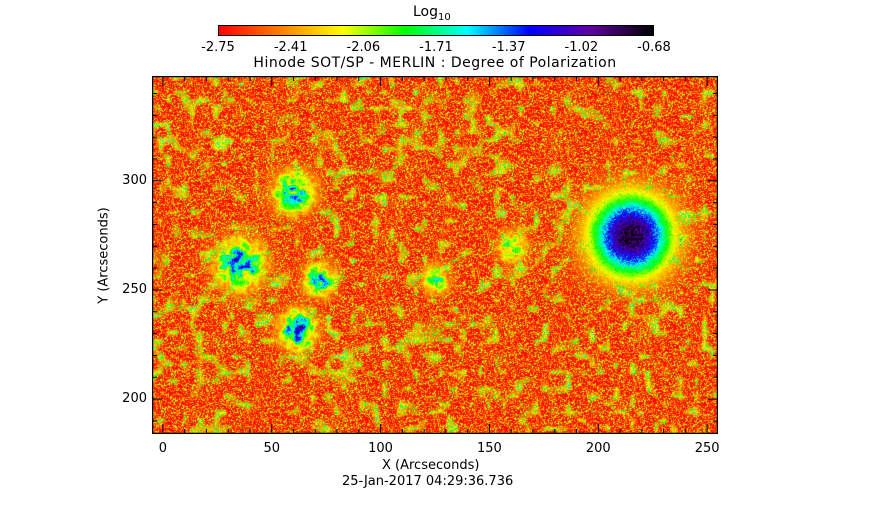 The image size is (870, 512). What do you see at coordinates (134, 289) in the screenshot?
I see `y-tick-label: 250` at bounding box center [134, 289].